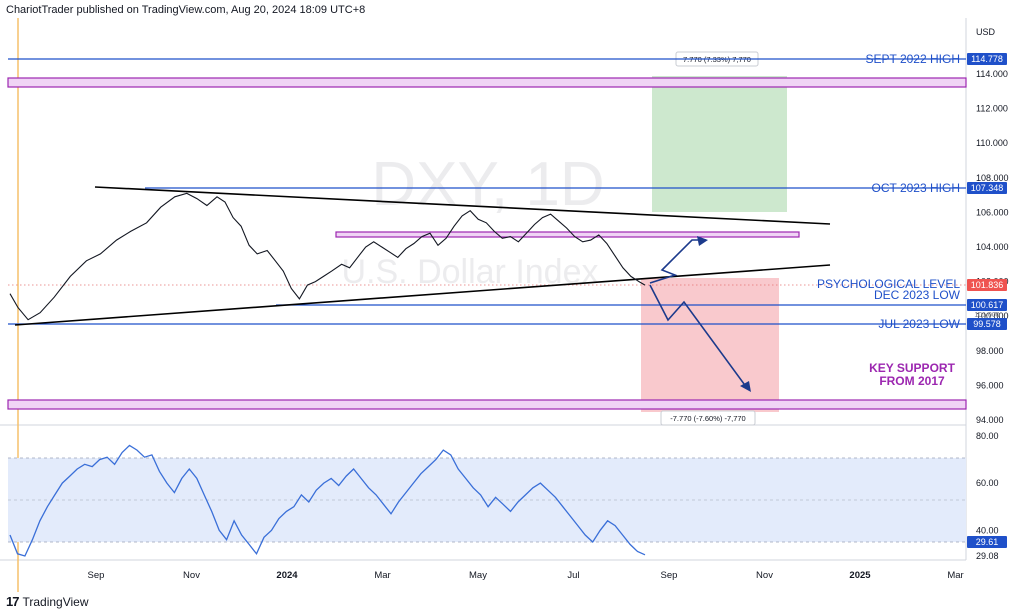 This screenshot has width=1024, height=615. Describe the element at coordinates (987, 556) in the screenshot. I see `rsi-tick-3: 29.08` at that location.